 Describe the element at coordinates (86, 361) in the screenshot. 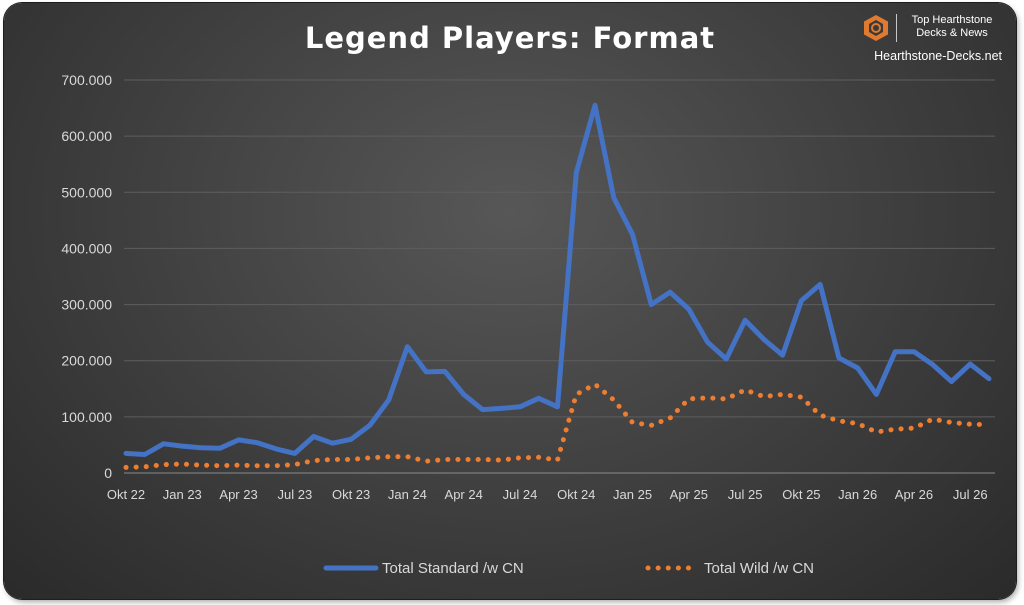

I see `y-tick-label: 200.000` at that location.